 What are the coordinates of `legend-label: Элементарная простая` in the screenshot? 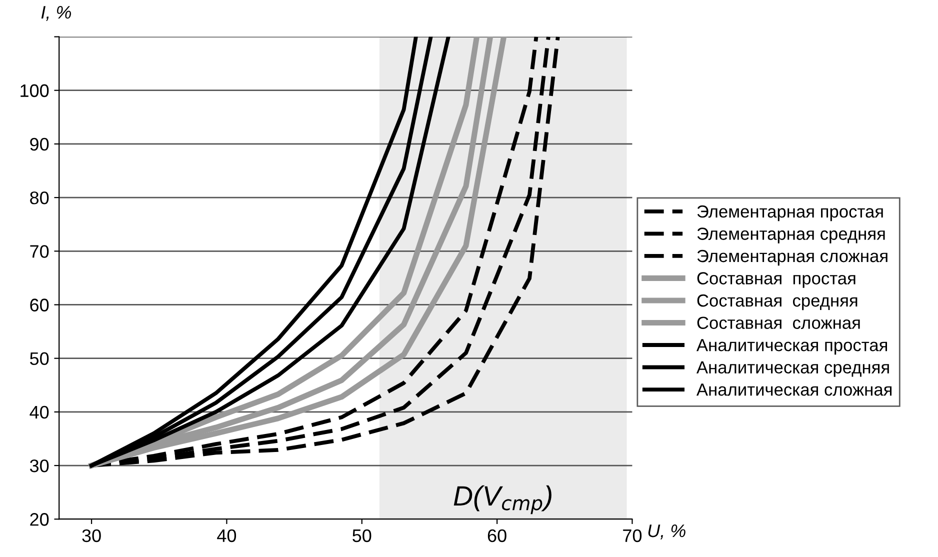 It's located at (790, 213).